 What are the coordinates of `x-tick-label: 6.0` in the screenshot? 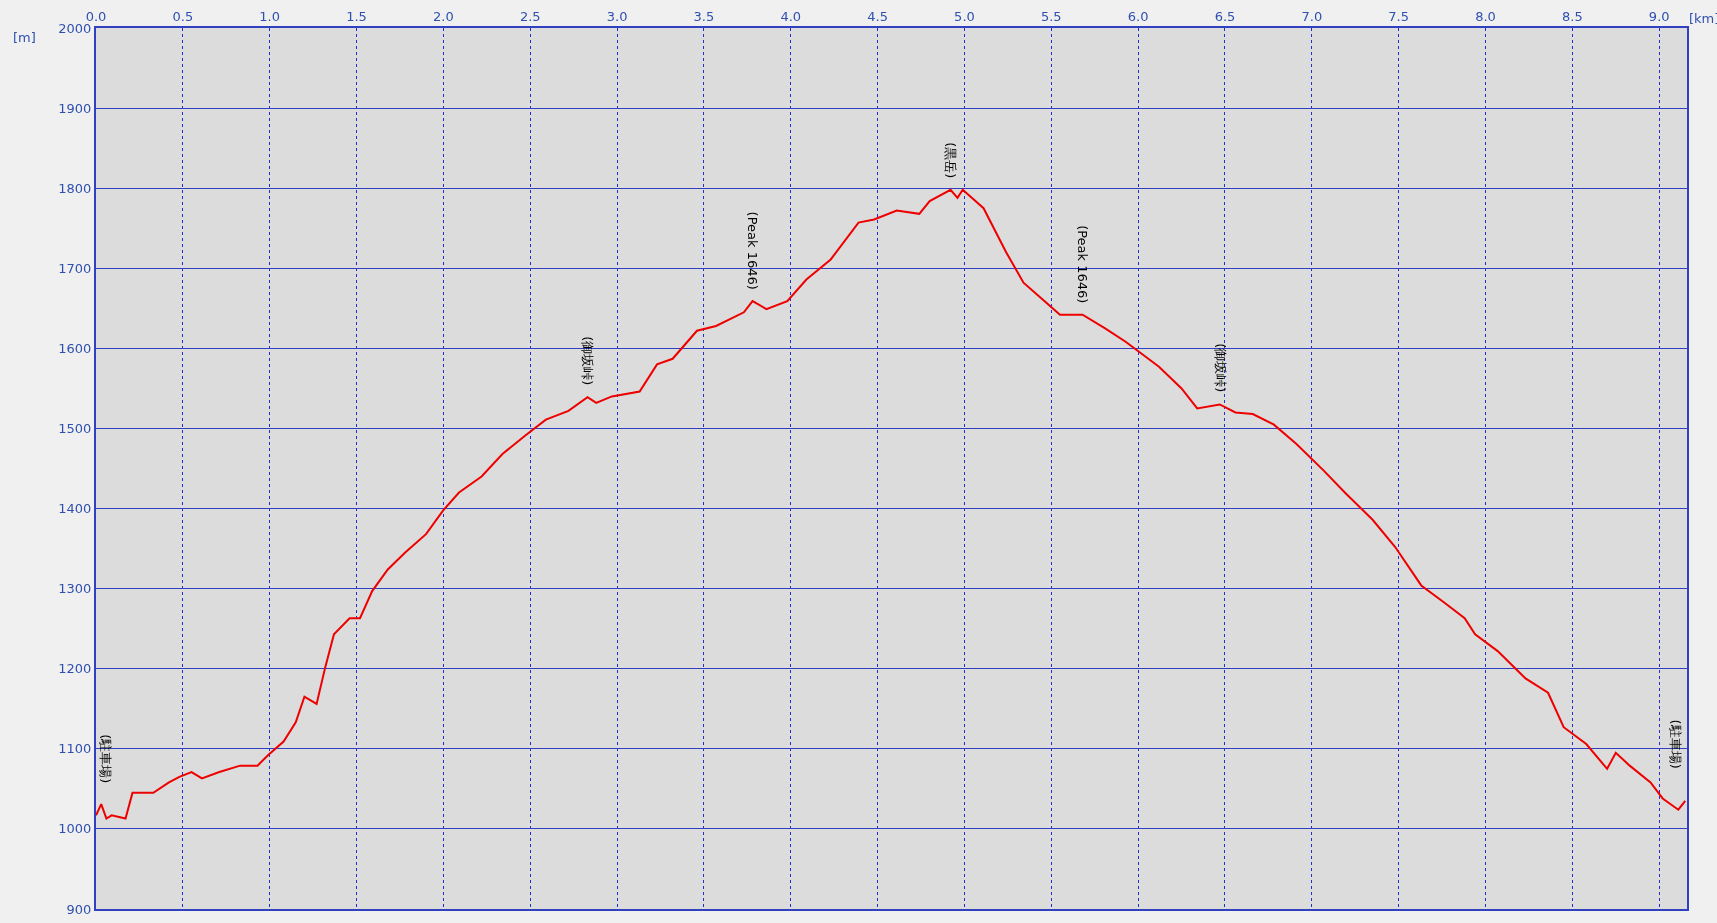 It's located at (1138, 16).